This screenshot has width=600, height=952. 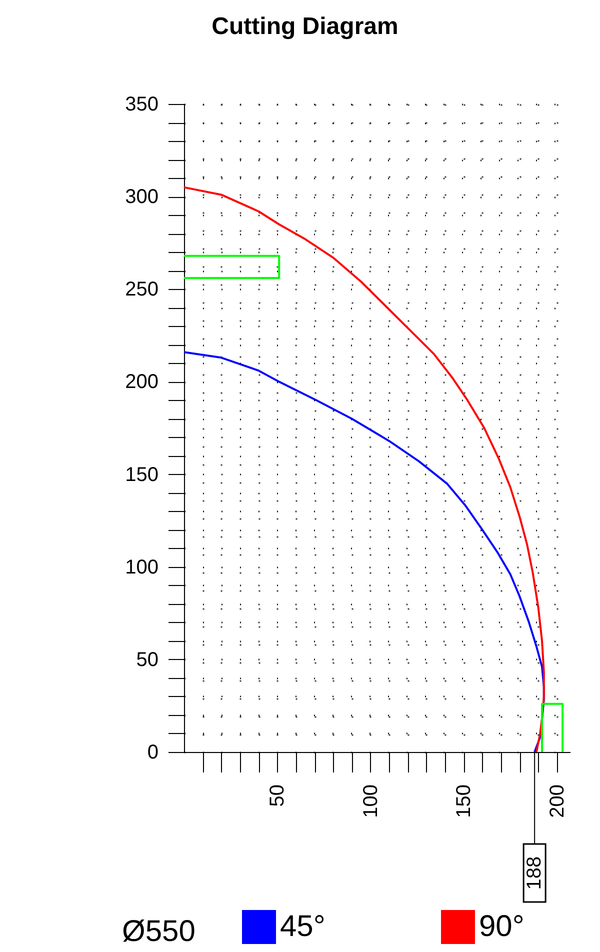 What do you see at coordinates (464, 801) in the screenshot?
I see `x-tick-label: 150` at bounding box center [464, 801].